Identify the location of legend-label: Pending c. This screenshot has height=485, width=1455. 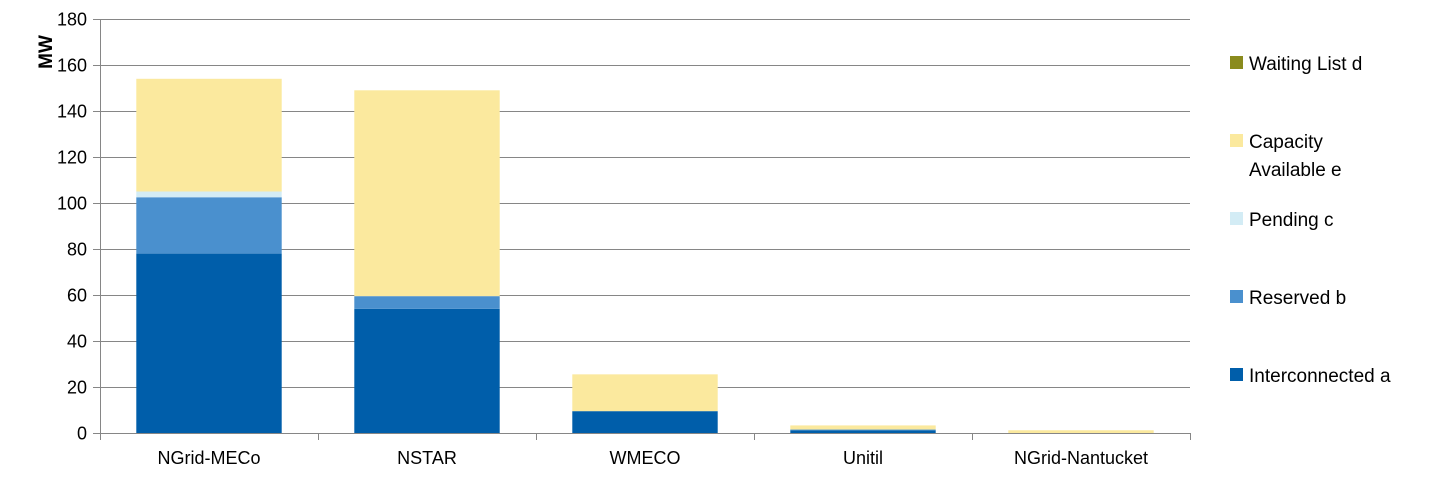
(1291, 220).